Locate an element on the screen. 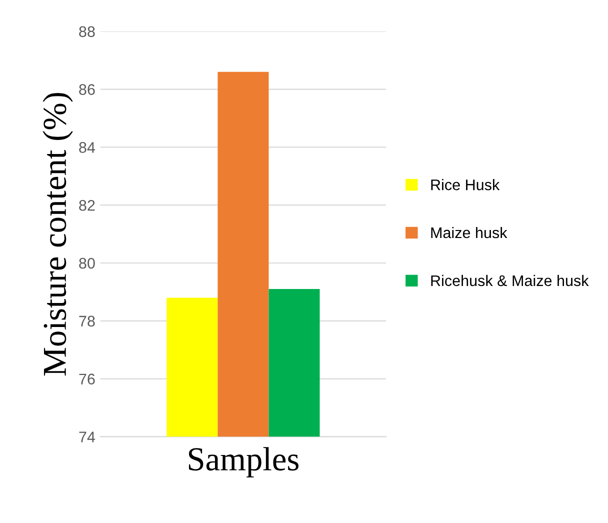  y-tick-label: 84 is located at coordinates (87, 147).